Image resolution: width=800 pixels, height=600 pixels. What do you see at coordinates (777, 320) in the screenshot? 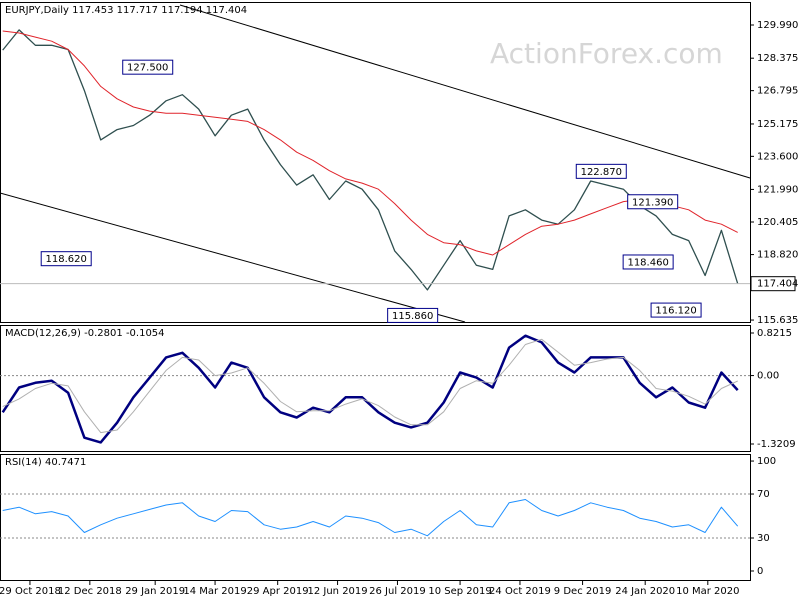
I see `y-tick-label: 115.635` at bounding box center [777, 320].